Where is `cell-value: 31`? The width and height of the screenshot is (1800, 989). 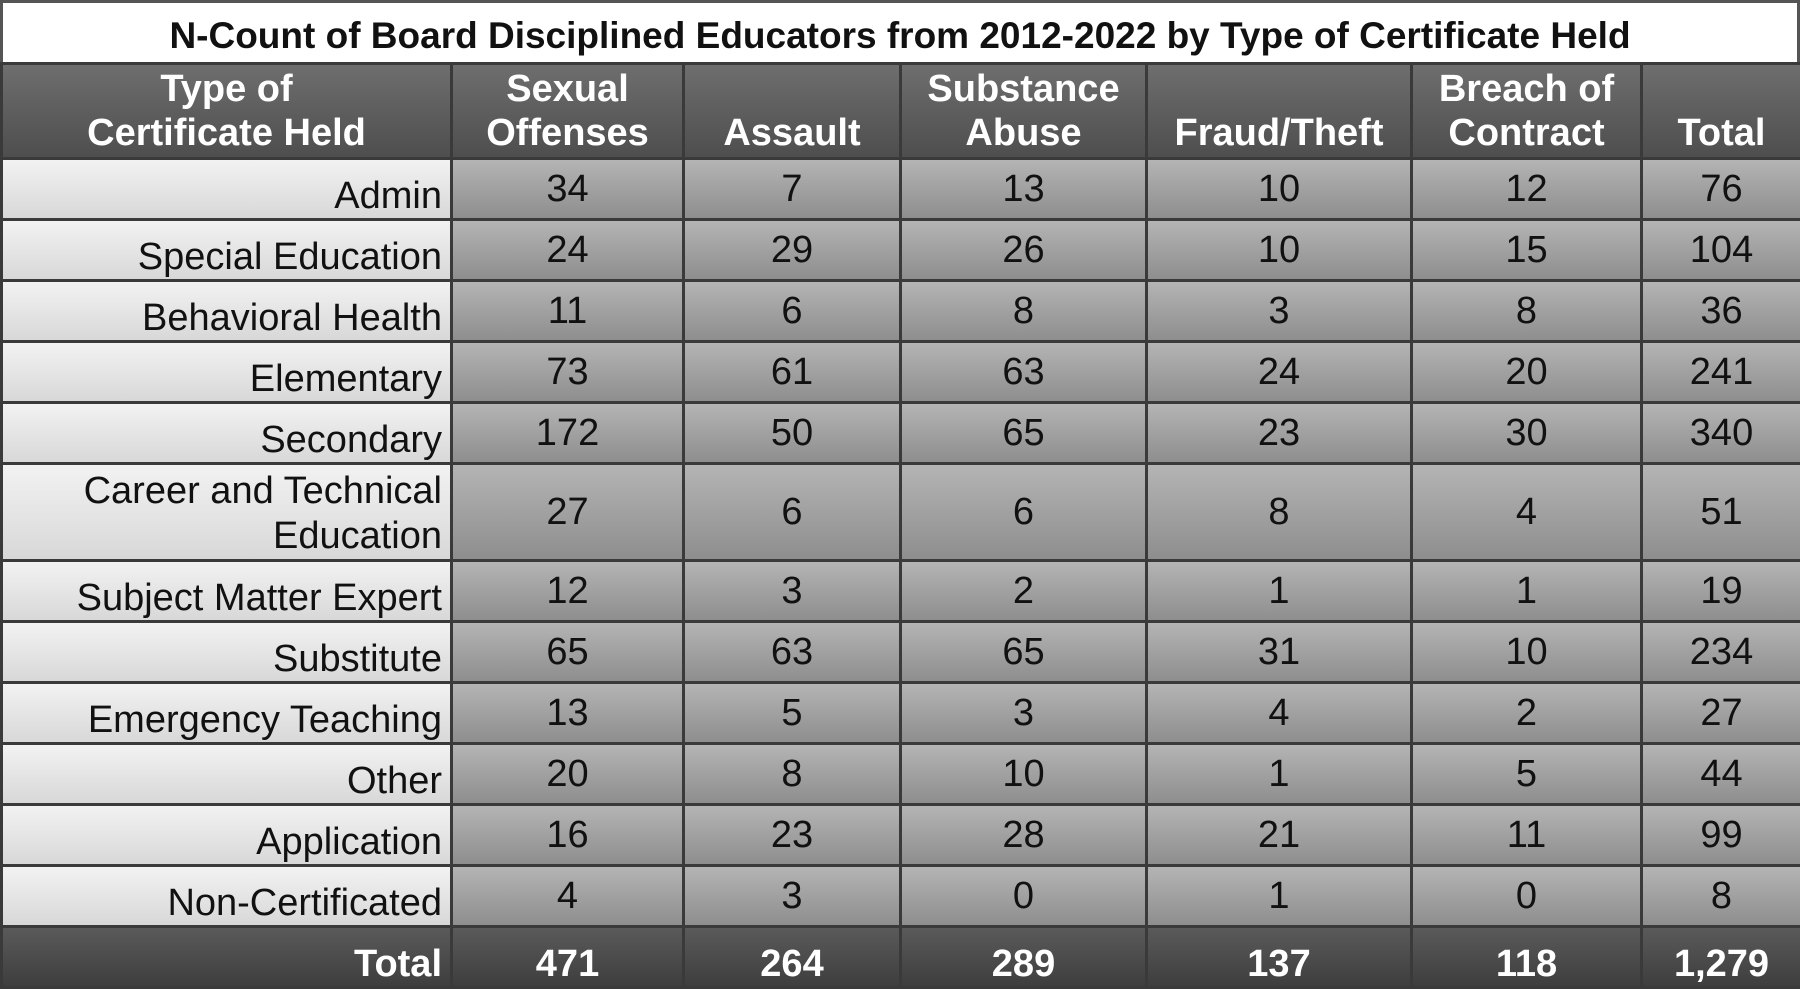 cell-value: 31 is located at coordinates (1279, 652).